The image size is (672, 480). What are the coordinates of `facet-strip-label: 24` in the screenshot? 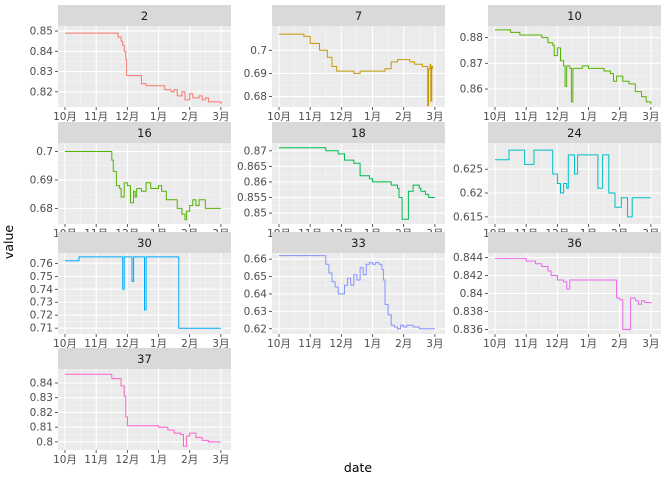 It's located at (574, 133).